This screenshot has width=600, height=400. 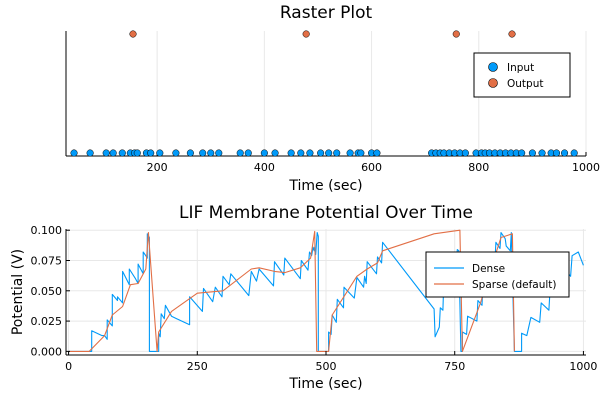 I want to click on raster-x-tick-label: 800, so click(x=478, y=167).